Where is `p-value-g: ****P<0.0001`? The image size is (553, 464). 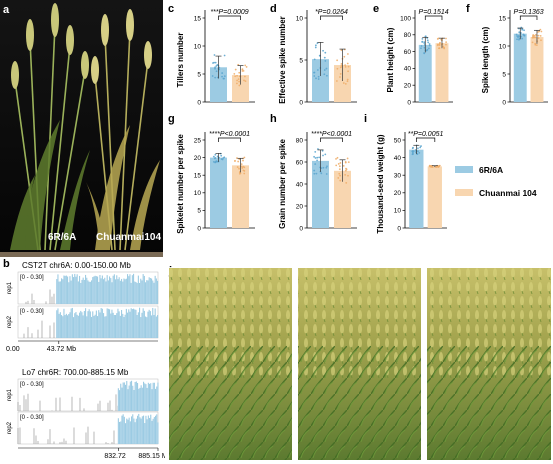
p-value-g: ****P<0.0001 is located at coordinates (229, 134).